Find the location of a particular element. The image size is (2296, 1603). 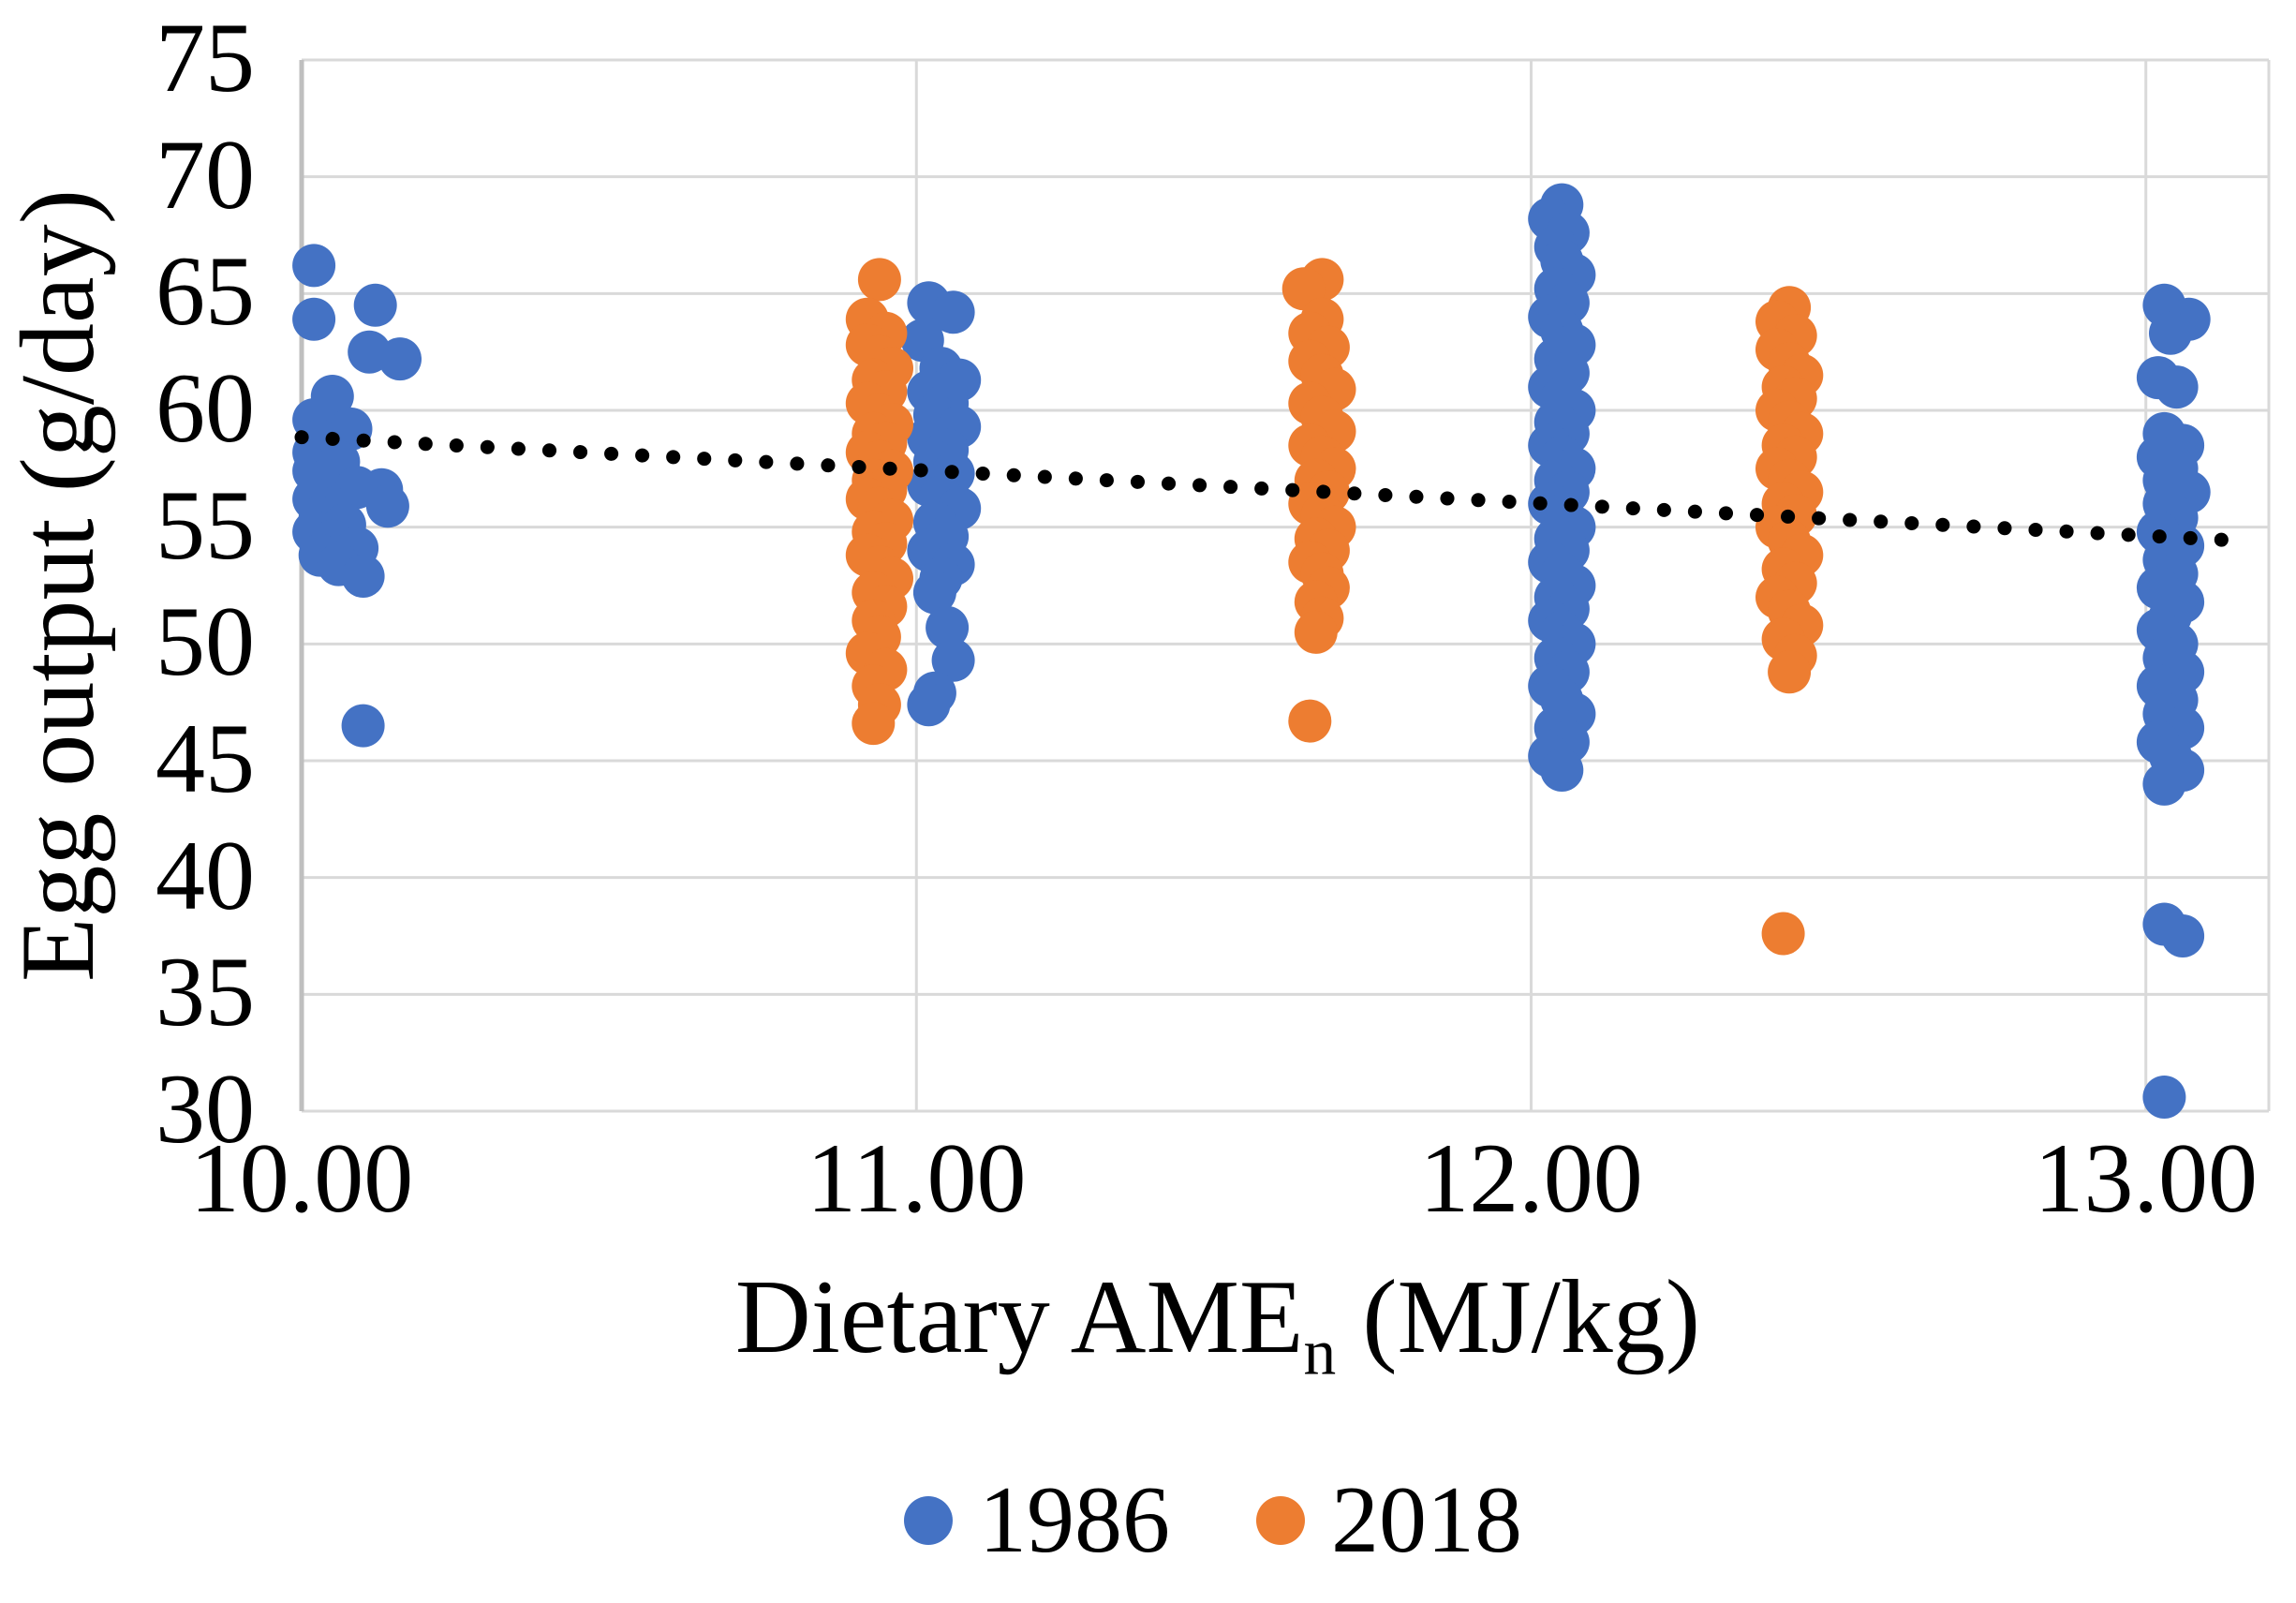

y-tick-label: 70 is located at coordinates (205, 174).